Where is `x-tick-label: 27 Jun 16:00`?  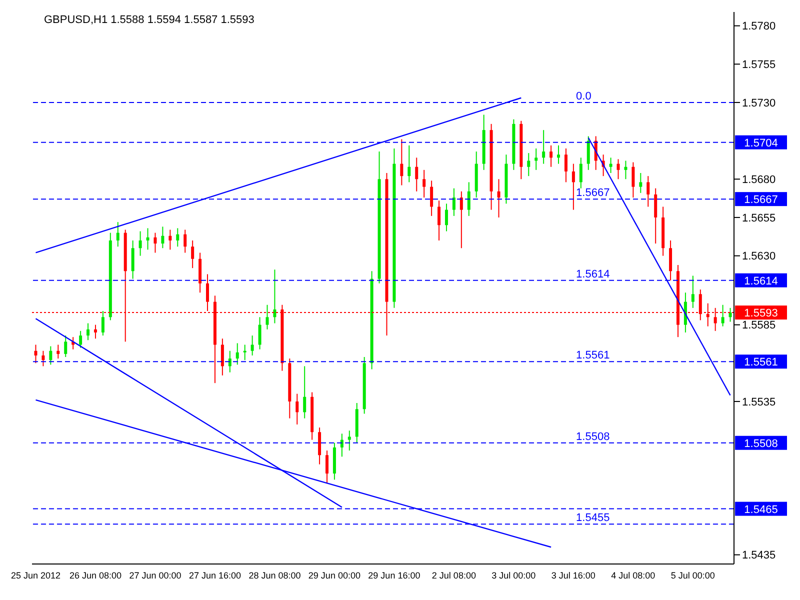
x-tick-label: 27 Jun 16:00 is located at coordinates (214, 575).